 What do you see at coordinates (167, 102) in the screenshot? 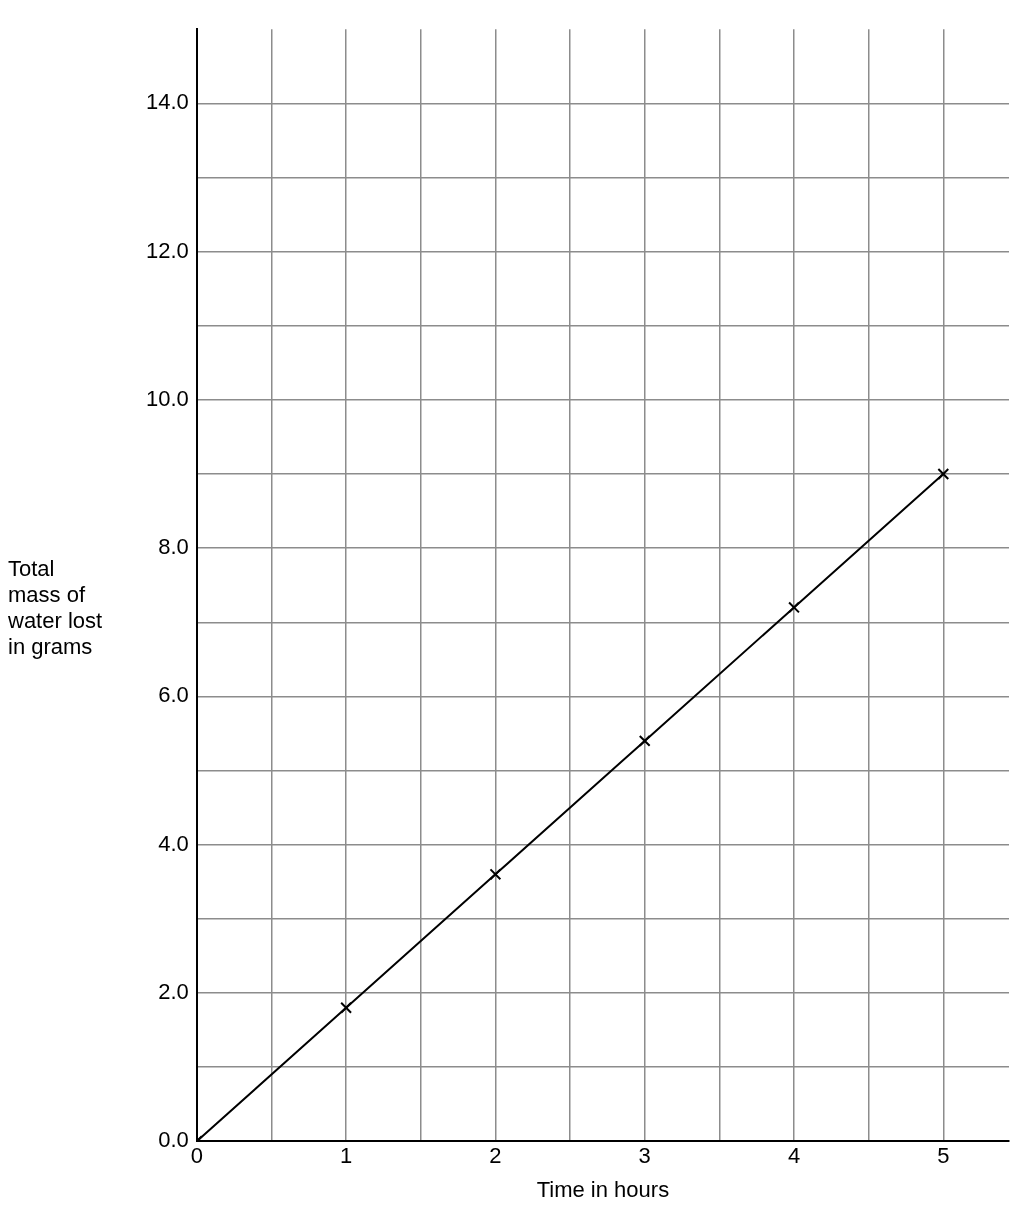
I see `y-tick-label: 14.0` at bounding box center [167, 102].